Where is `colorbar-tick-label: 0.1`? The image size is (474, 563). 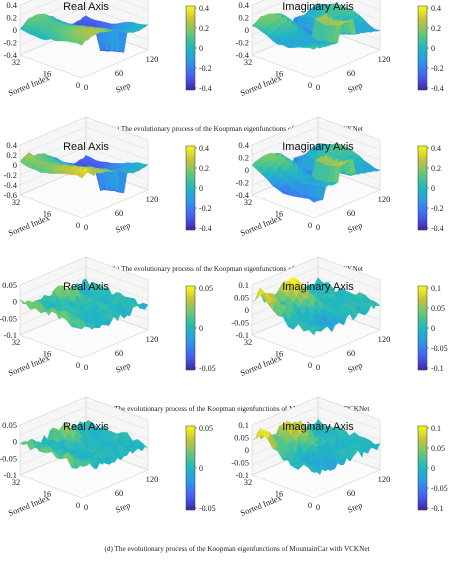 colorbar-tick-label: 0.1 is located at coordinates (436, 288).